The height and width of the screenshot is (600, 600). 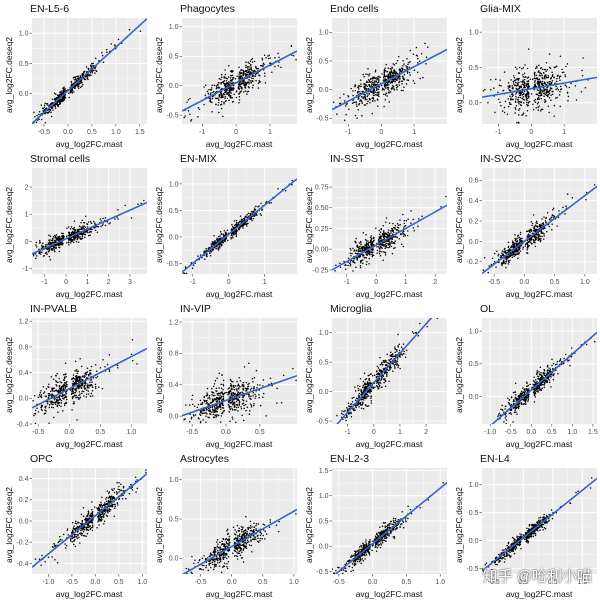 What do you see at coordinates (585, 282) in the screenshot?
I see `x-tick-label: 1.0` at bounding box center [585, 282].